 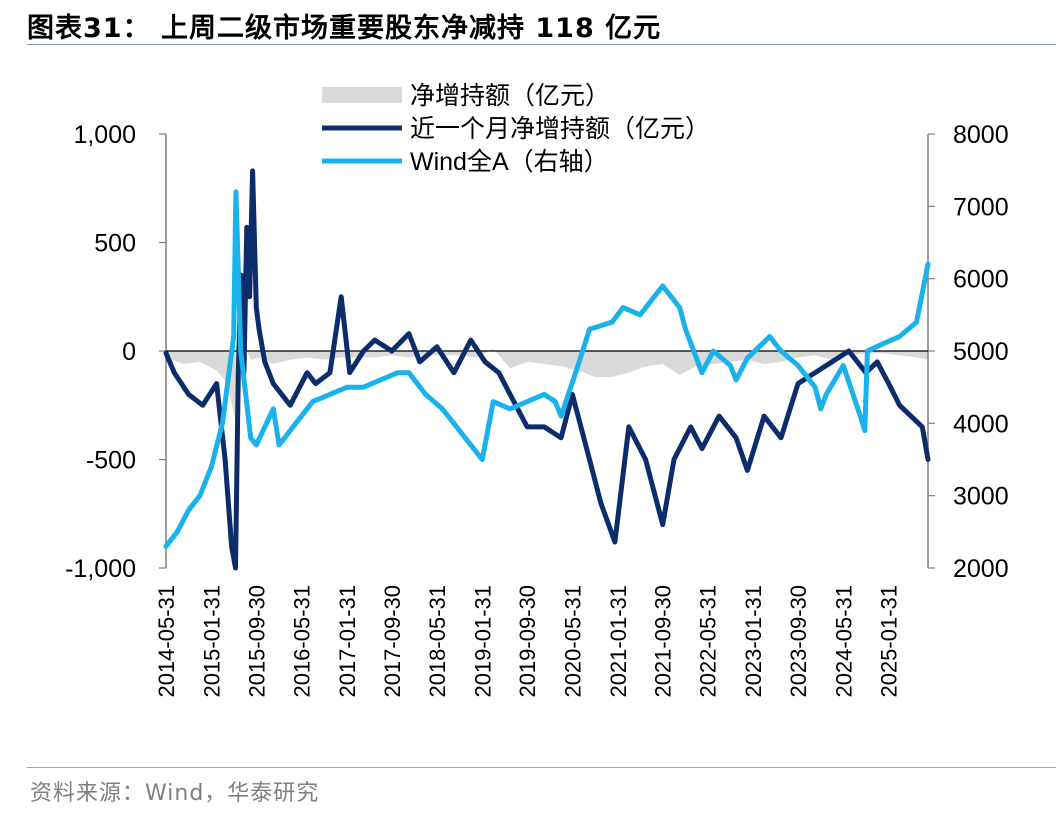 I want to click on x-tick-label: 2019-09-30, so click(x=527, y=641).